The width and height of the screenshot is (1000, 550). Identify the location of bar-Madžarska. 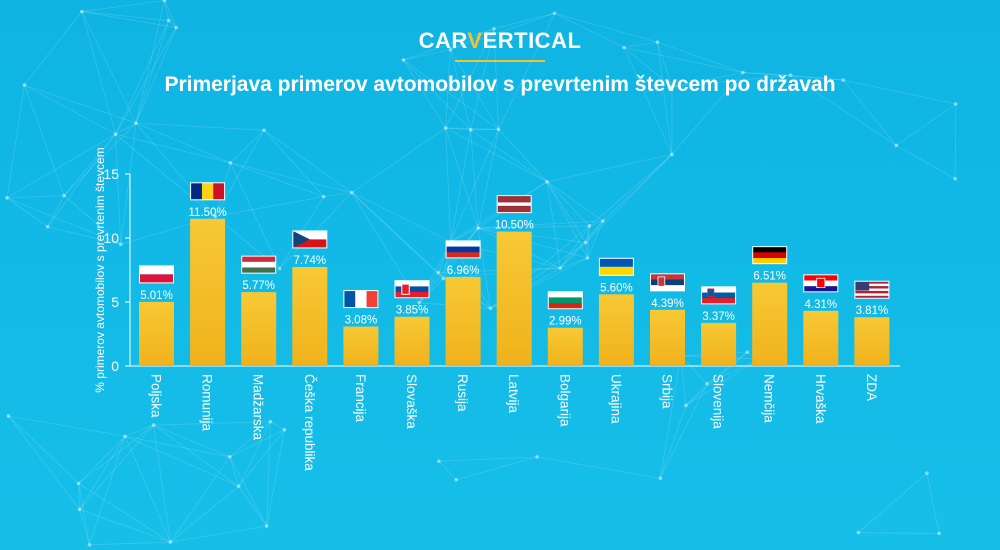
(259, 329).